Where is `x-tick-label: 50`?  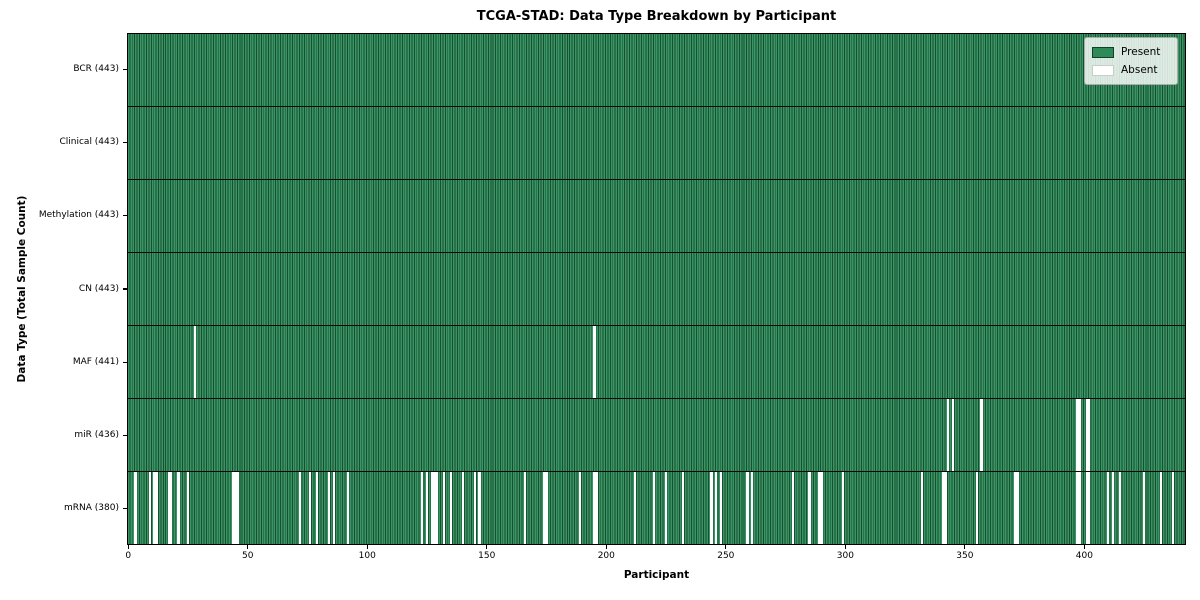 x-tick-label: 50 is located at coordinates (247, 556).